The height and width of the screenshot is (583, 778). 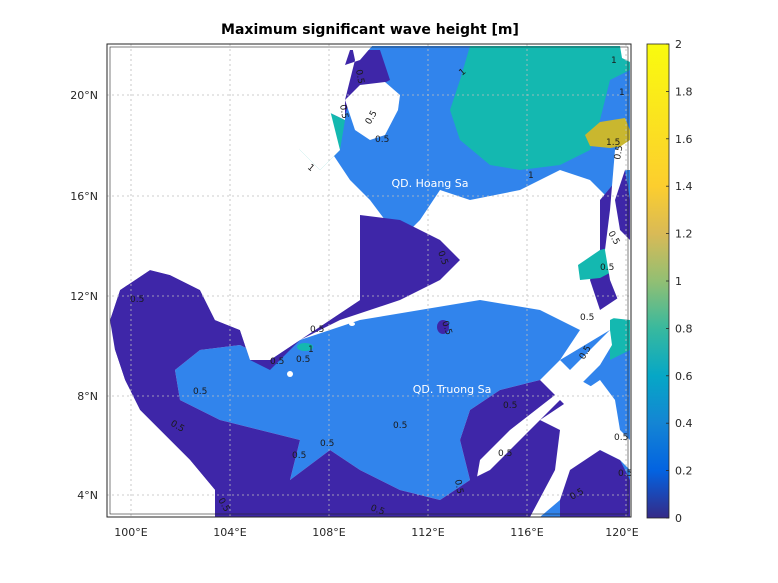 What do you see at coordinates (452, 389) in the screenshot?
I see `place-label-truong-sa: QD. Truong Sa` at bounding box center [452, 389].